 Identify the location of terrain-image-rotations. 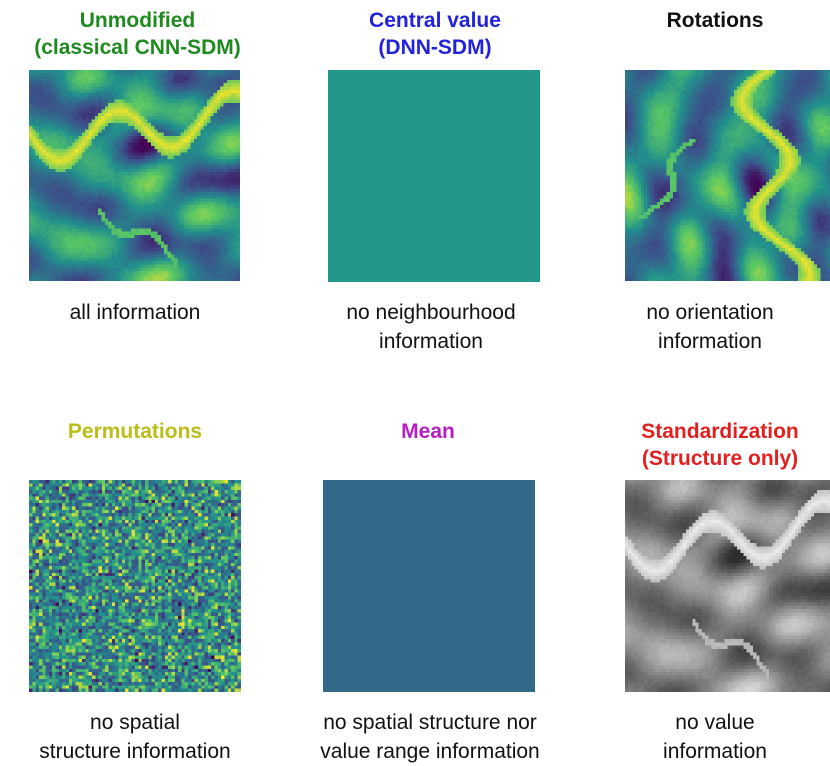
(727, 175).